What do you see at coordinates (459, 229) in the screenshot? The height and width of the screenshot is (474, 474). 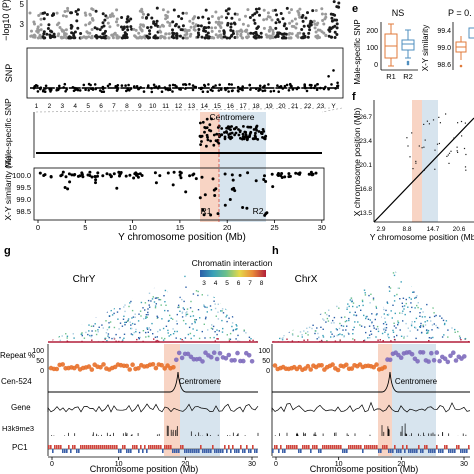 I see `panel-f-xtick: 20.6` at bounding box center [459, 229].